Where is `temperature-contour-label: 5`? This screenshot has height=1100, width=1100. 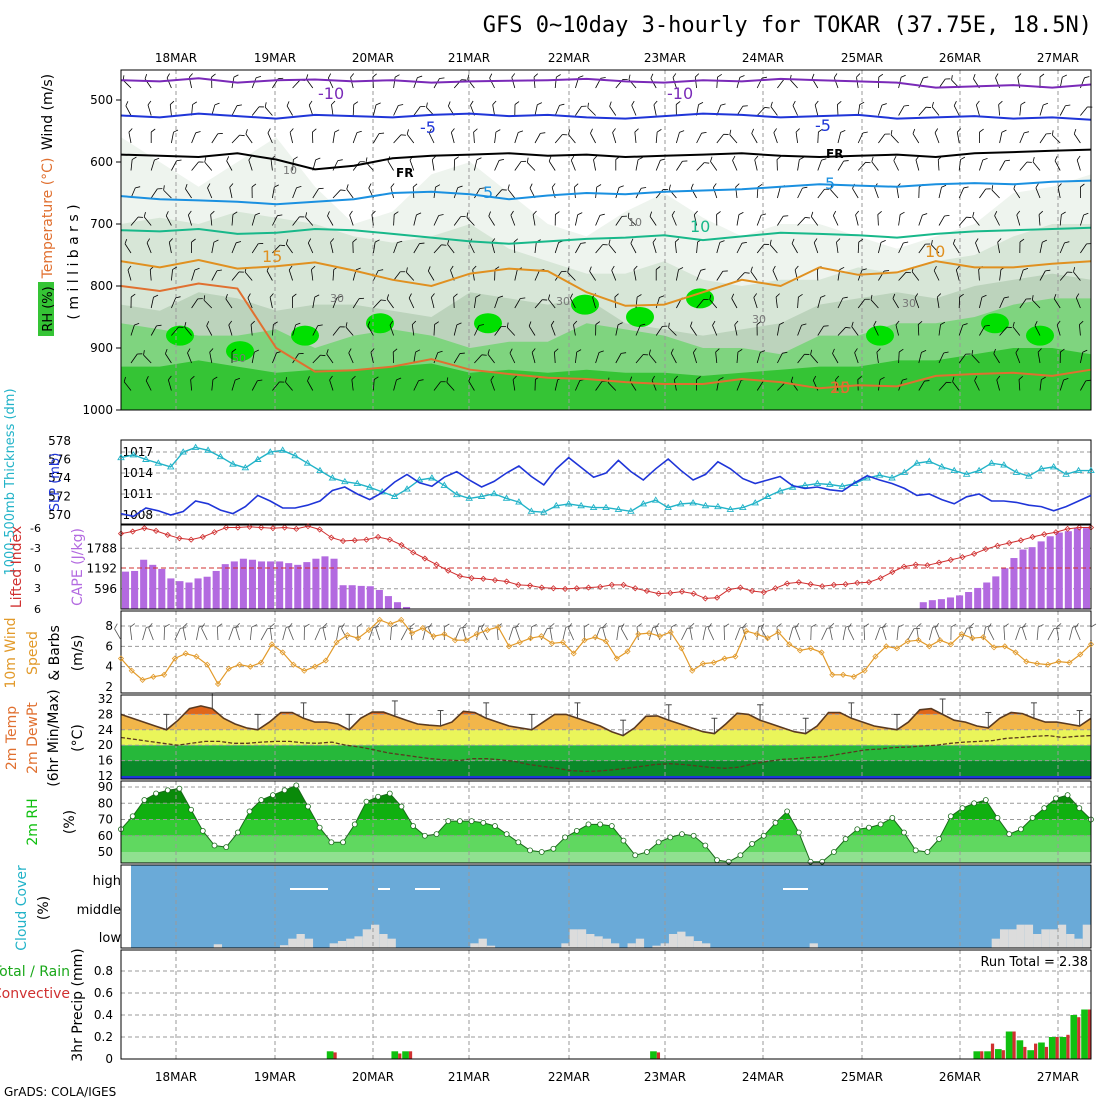 temperature-contour-label: 5 is located at coordinates (830, 183).